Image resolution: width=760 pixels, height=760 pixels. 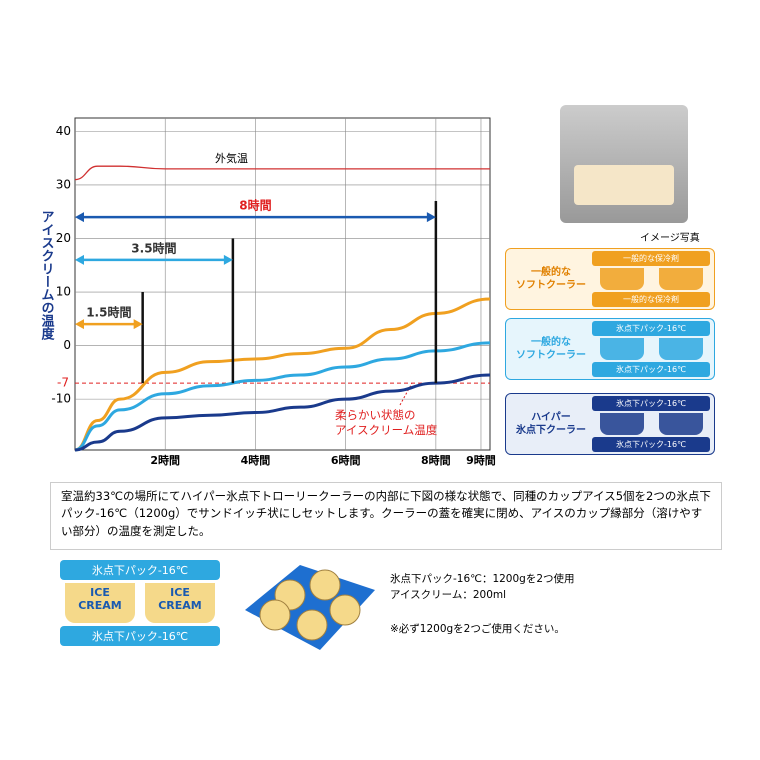 I want to click on reference-label: -7, so click(x=63, y=383).